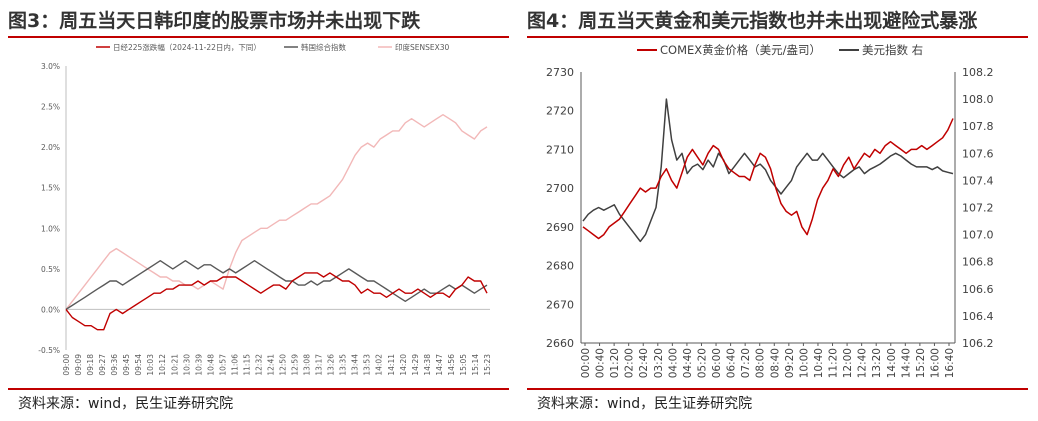 The image size is (1038, 421). What do you see at coordinates (673, 363) in the screenshot?
I see `x-tick-label: 04:00` at bounding box center [673, 363].